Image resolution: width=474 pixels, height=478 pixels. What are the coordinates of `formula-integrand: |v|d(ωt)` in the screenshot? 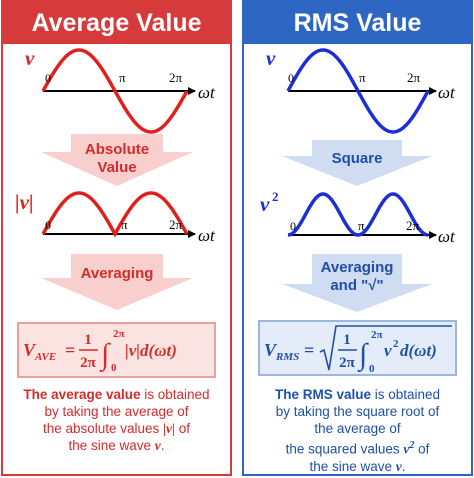 It's located at (151, 350).